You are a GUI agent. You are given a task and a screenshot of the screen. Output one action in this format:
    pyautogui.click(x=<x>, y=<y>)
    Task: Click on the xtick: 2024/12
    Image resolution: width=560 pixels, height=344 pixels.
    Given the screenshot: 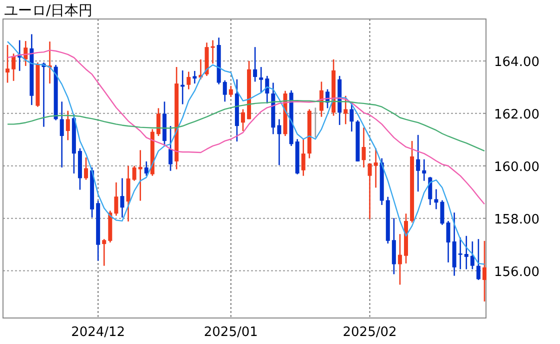 What is the action you would take?
    pyautogui.click(x=98, y=332)
    